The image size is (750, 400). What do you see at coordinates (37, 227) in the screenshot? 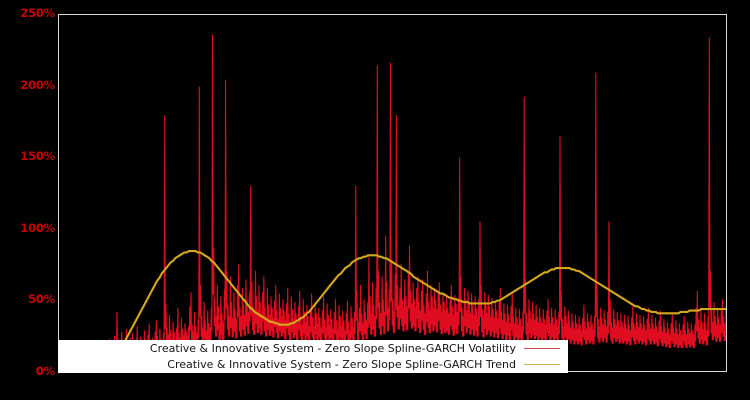
I see `y-axis-tick-label: 100%` at bounding box center [37, 227].